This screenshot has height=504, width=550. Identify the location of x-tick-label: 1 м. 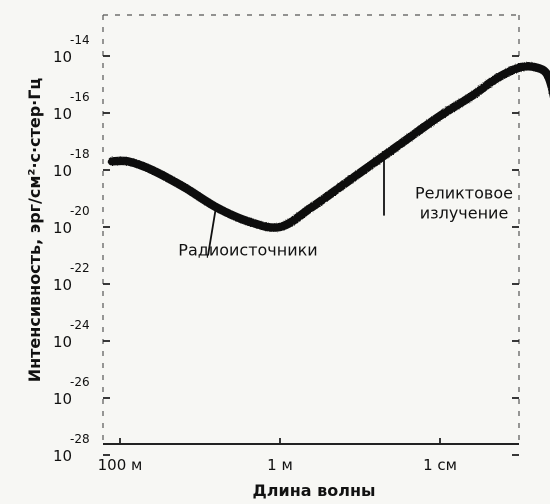
(280, 465).